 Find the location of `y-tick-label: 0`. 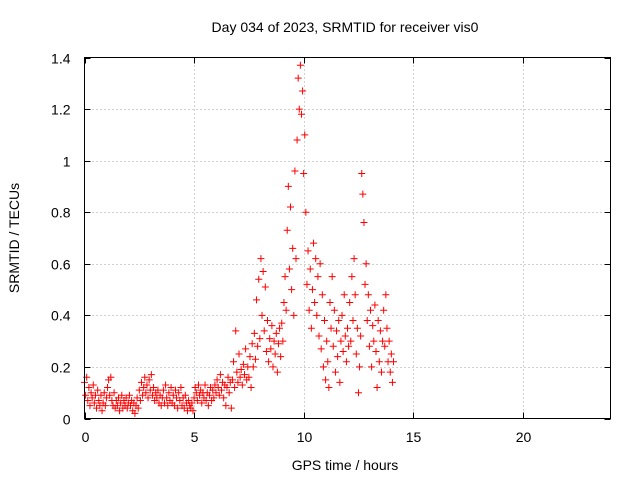

y-tick-label: 0 is located at coordinates (67, 420).